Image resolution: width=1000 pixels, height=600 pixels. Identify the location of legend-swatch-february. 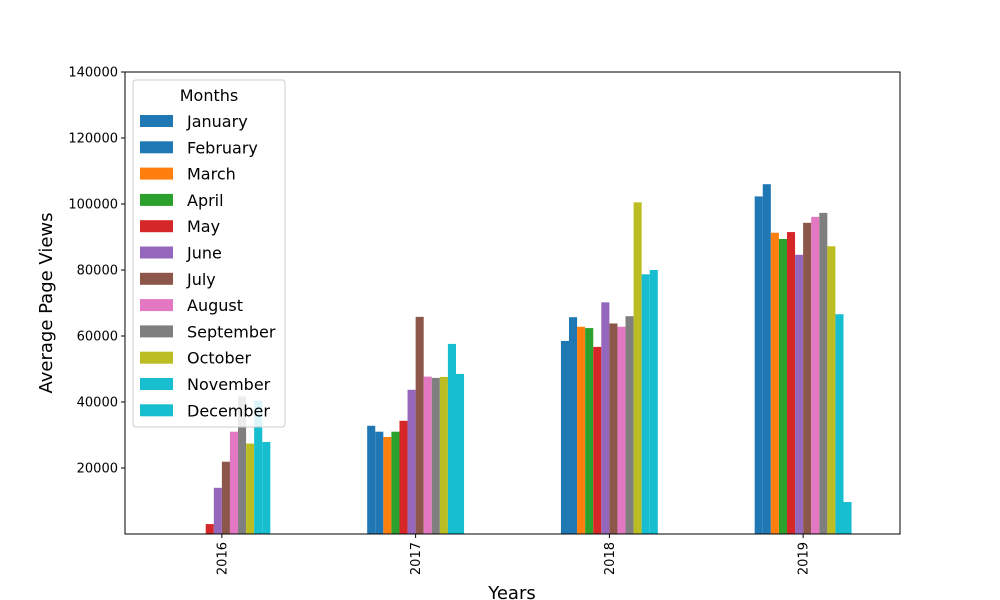
(156, 147).